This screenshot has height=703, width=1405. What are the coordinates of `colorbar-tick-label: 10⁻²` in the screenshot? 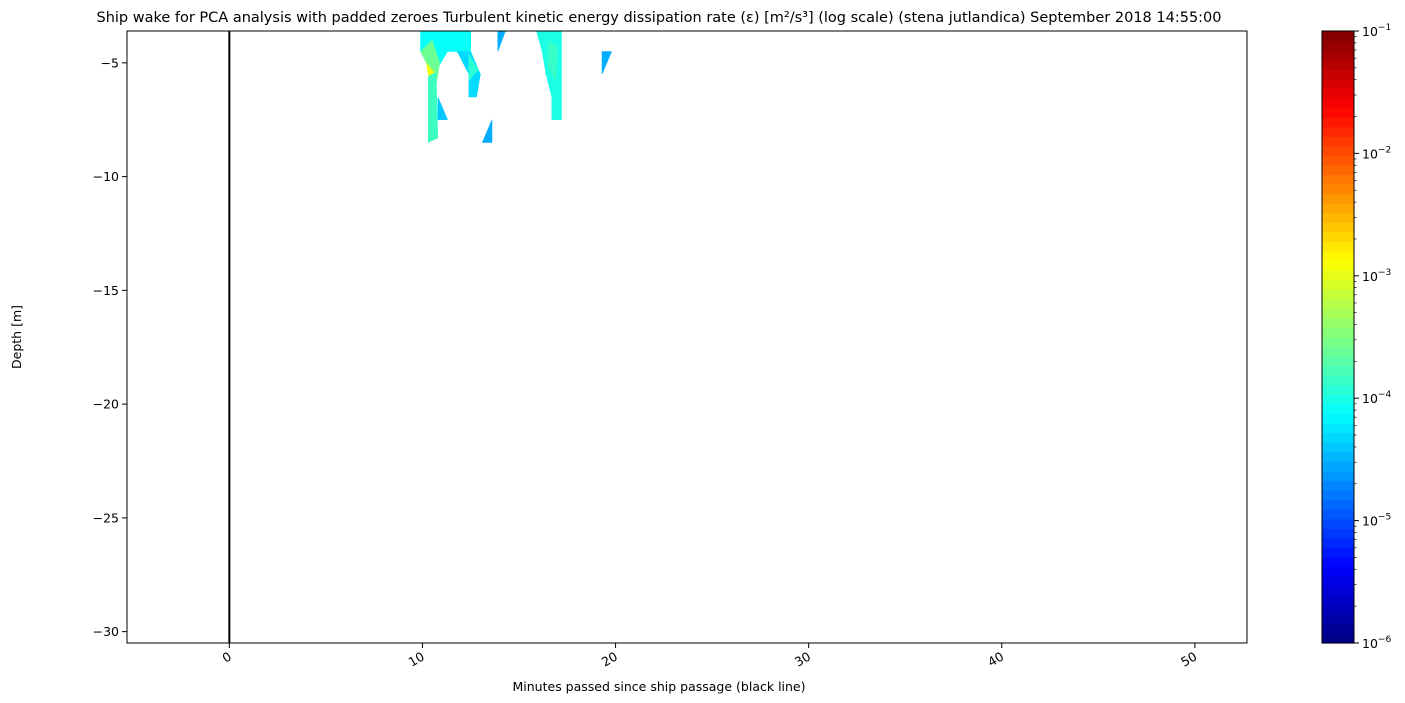 It's located at (1376, 153).